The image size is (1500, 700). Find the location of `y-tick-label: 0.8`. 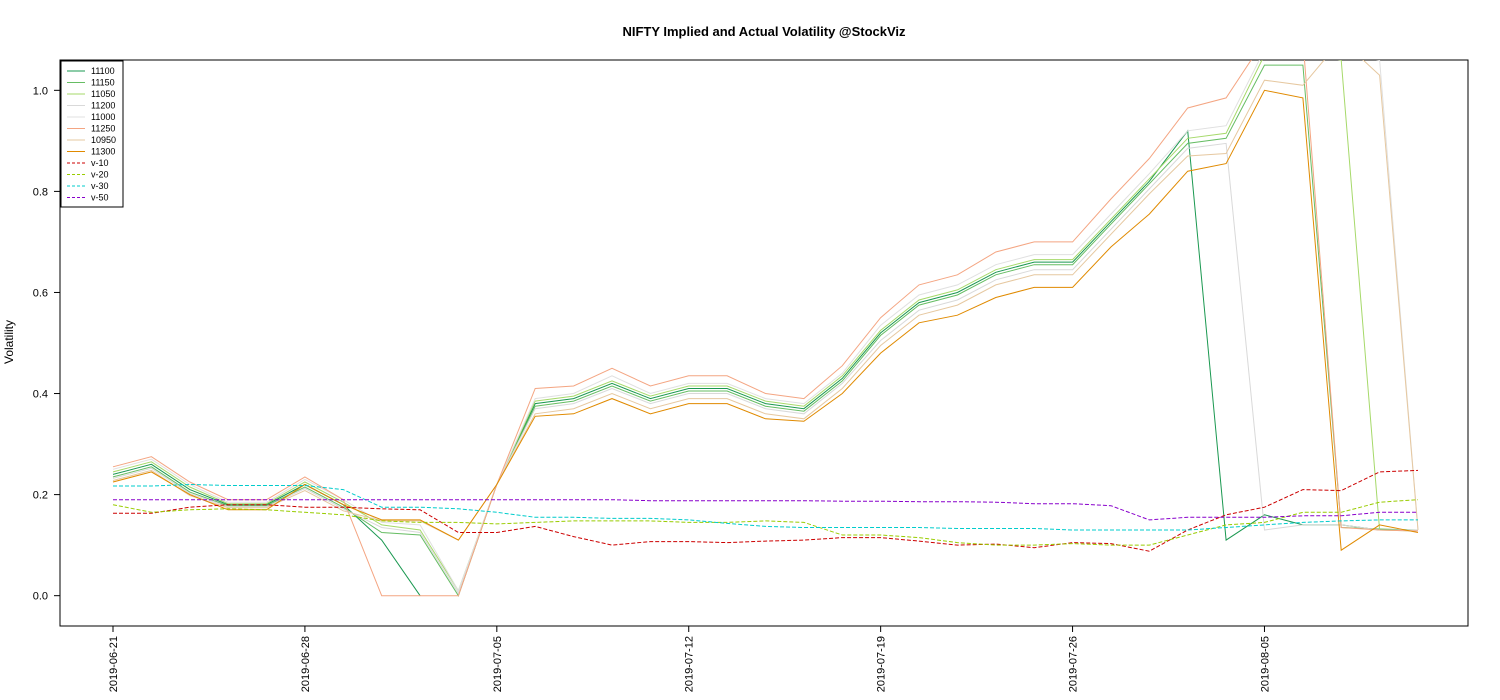

y-tick-label: 0.8 is located at coordinates (40, 192).